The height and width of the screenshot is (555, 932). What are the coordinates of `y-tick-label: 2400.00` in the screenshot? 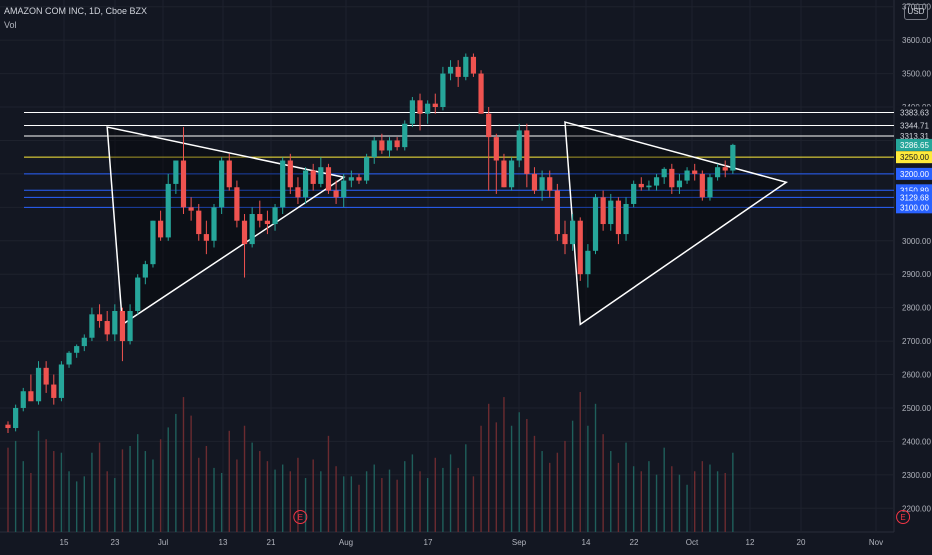 It's located at (916, 441).